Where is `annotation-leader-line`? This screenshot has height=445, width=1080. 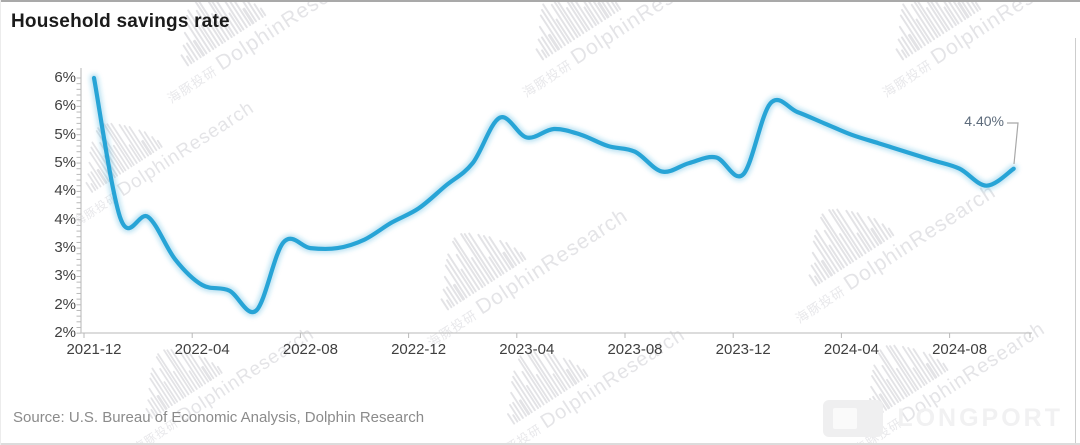
annotation-leader-line is located at coordinates (1013, 143).